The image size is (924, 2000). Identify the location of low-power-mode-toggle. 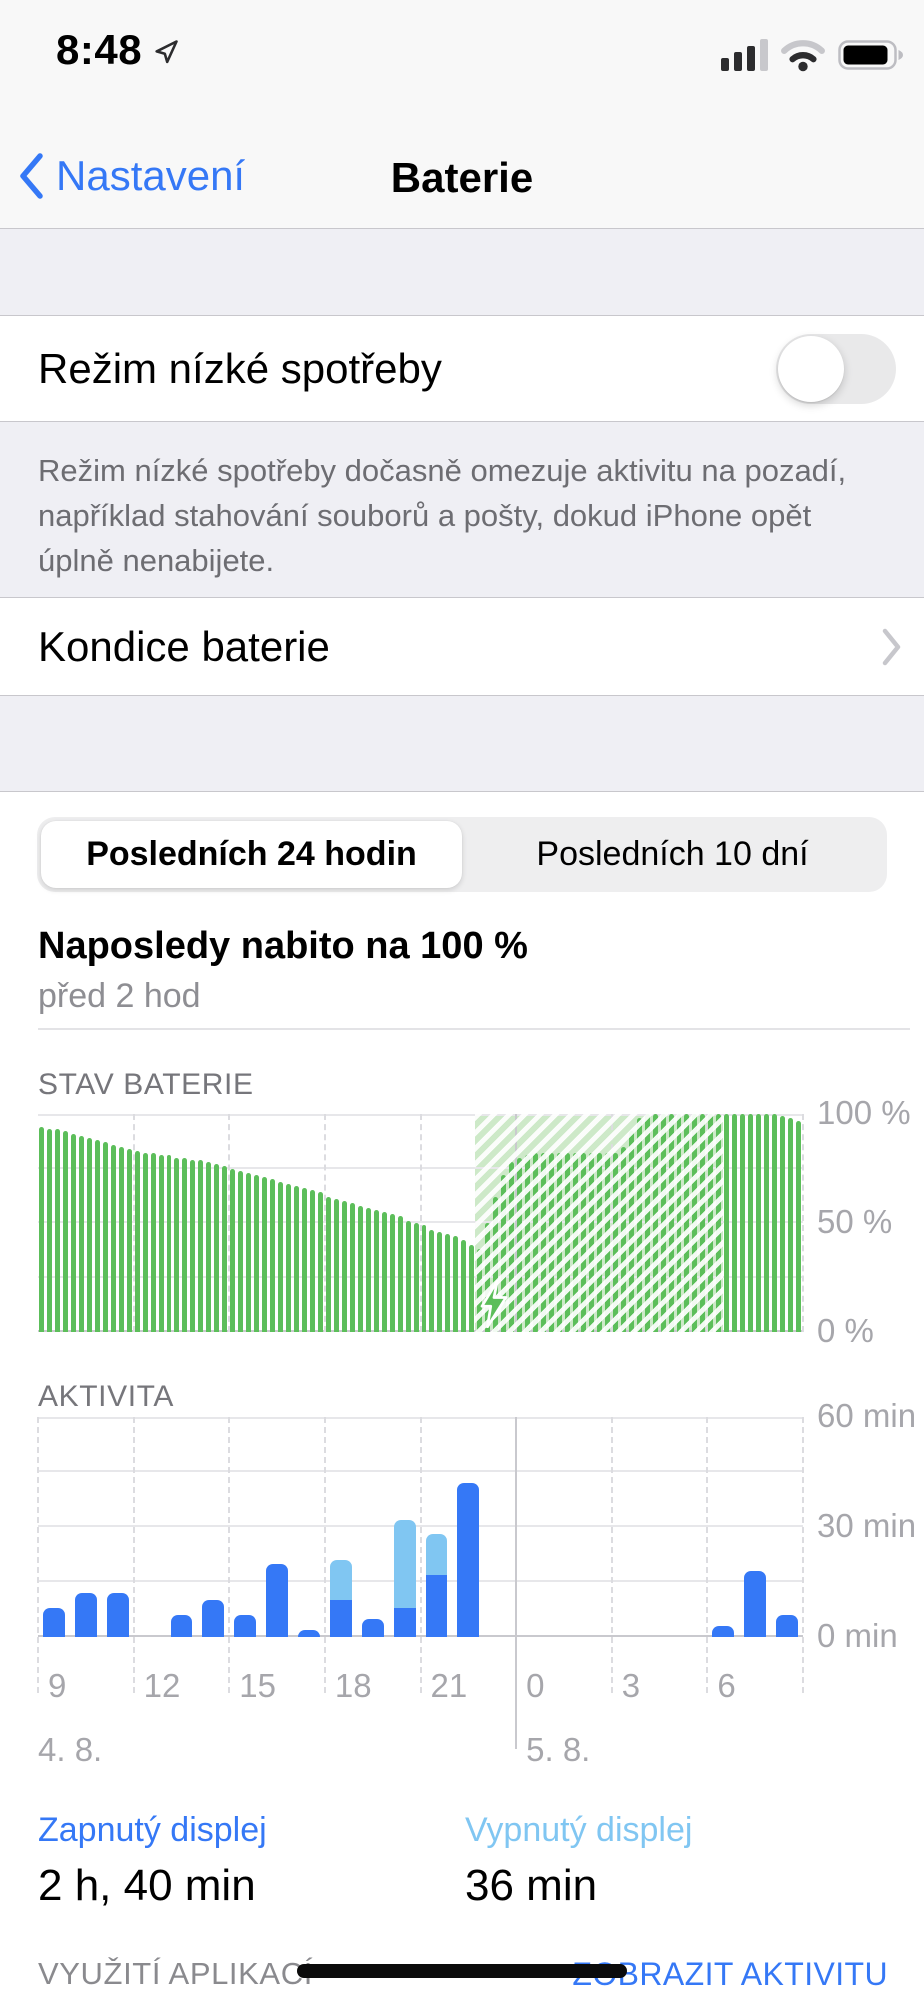
(836, 368).